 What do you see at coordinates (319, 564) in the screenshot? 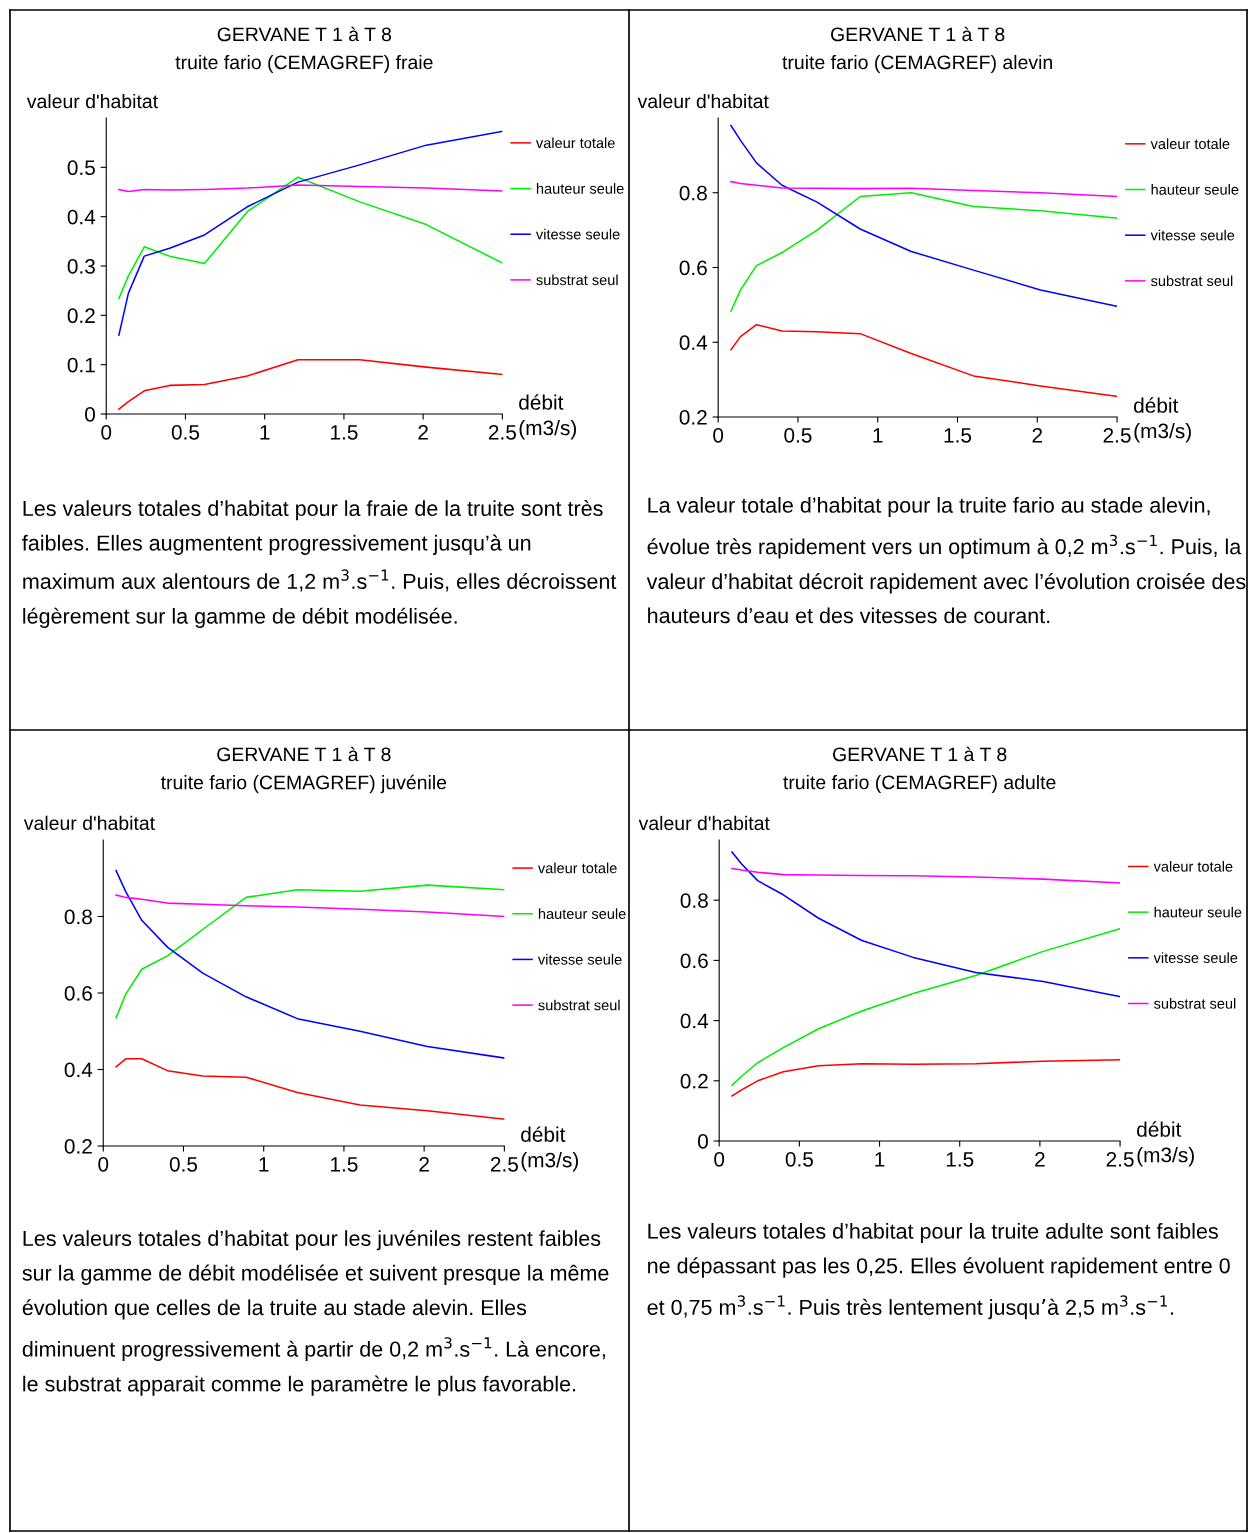
I see `text: Les valeurs totales d’habitat pour la fraie de la truite sont très faibles. Elles augmentent progressivement jusqu’à un maximum aux alentours de 1,2 m$^{3}$.s$^{−1}$. Puis, elles décroissent légèrement sur la gamme de débit modélisée.` at bounding box center [319, 564].